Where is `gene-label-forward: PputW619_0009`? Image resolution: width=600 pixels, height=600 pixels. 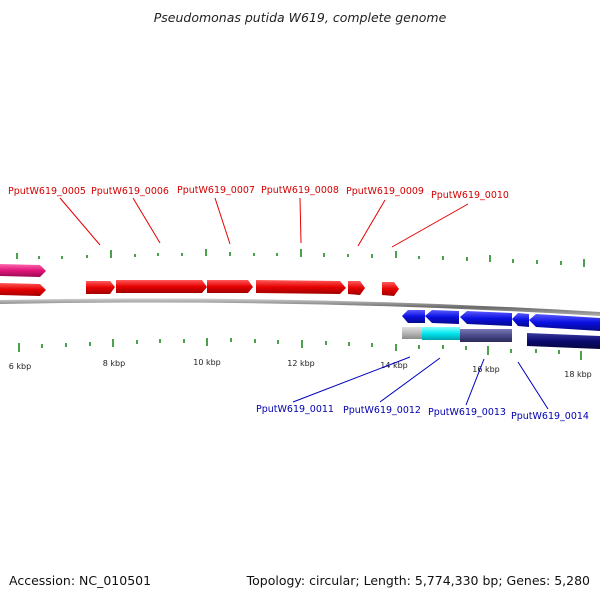 gene-label-forward: PputW619_0009 is located at coordinates (385, 191).